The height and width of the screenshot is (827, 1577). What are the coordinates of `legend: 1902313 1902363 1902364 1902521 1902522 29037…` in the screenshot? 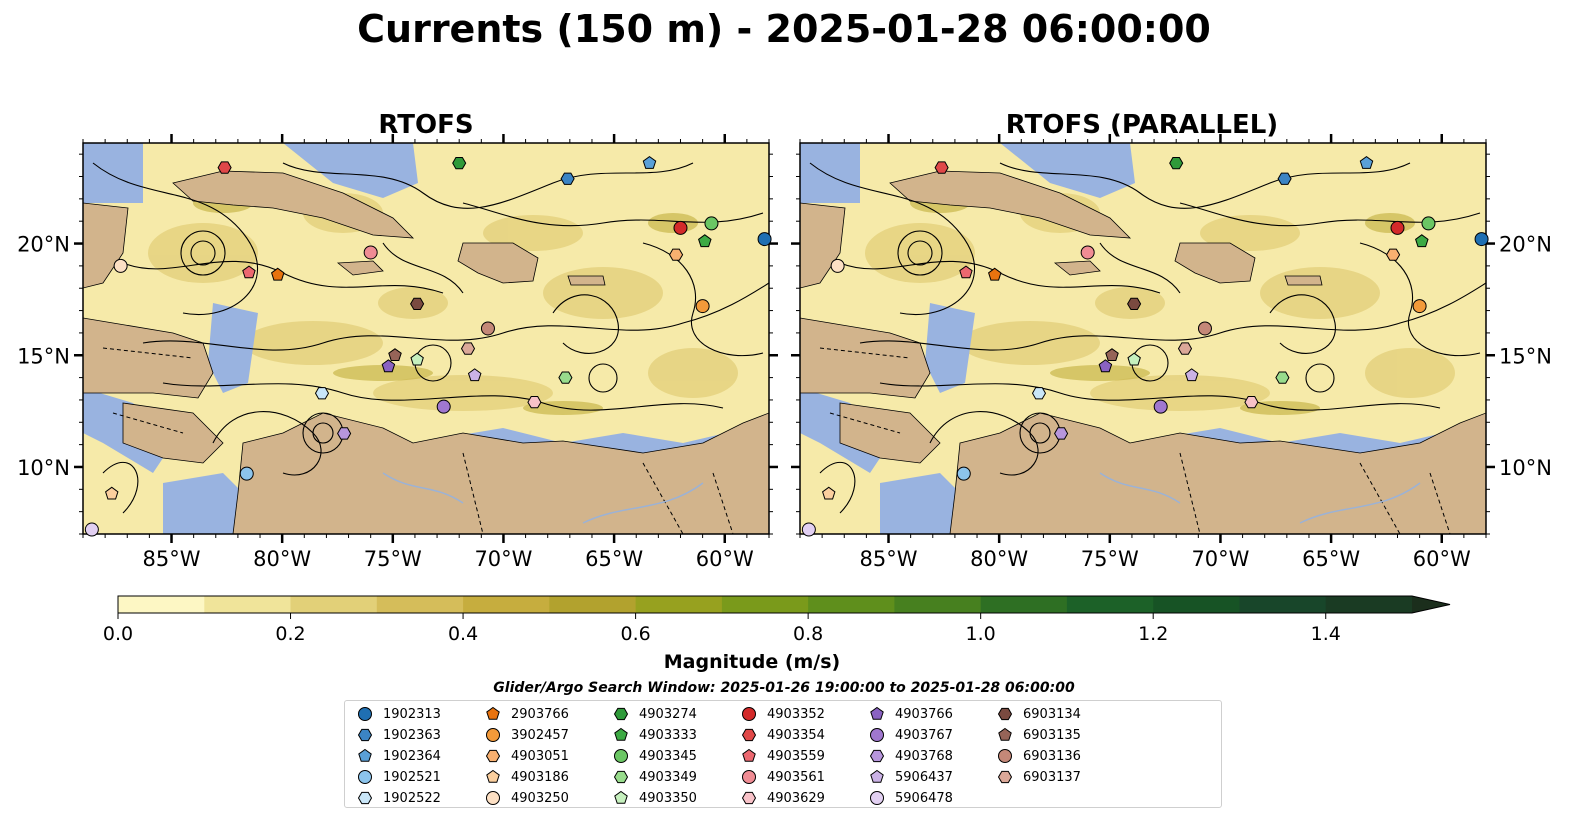 It's located at (783, 754).